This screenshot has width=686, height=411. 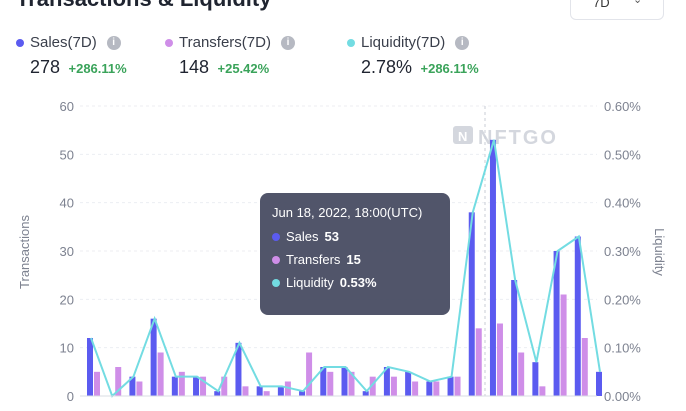 What do you see at coordinates (71, 56) in the screenshot?
I see `stat-sales: Sales(7D) i 278 +286.11%` at bounding box center [71, 56].